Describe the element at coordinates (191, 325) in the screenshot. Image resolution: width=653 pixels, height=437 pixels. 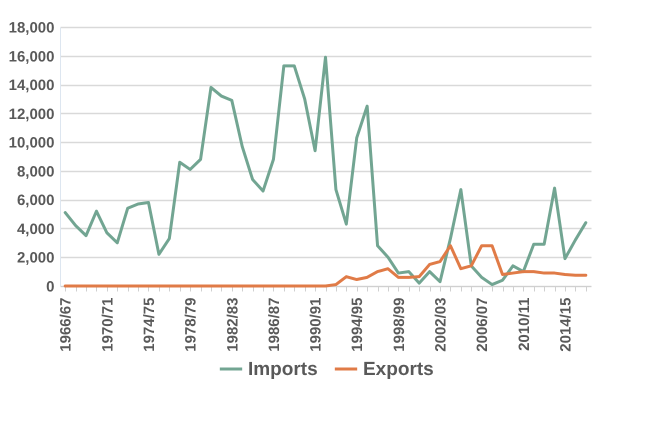
I see `x-tick-label: 1978/79` at that location.